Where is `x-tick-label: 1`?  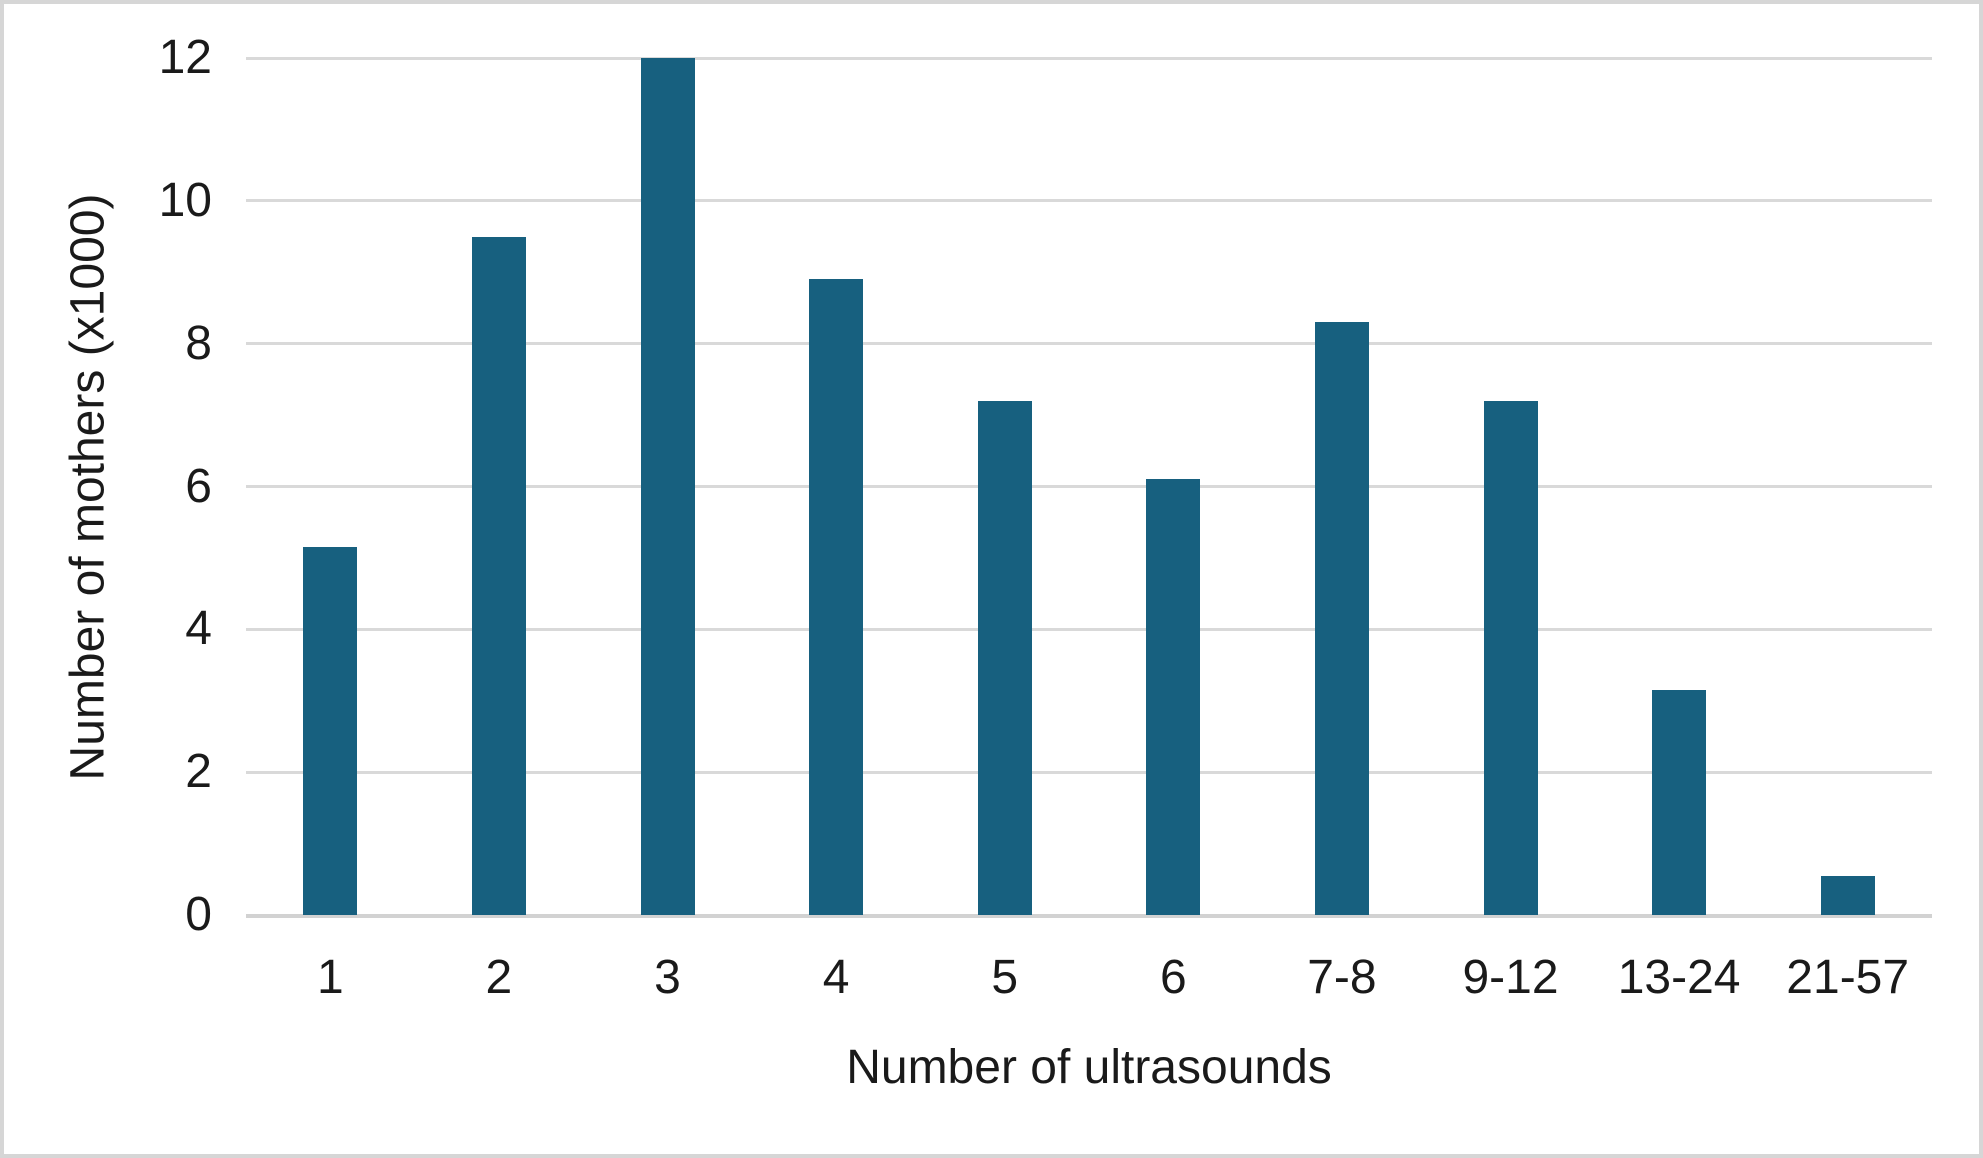 x-tick-label: 1 is located at coordinates (330, 977).